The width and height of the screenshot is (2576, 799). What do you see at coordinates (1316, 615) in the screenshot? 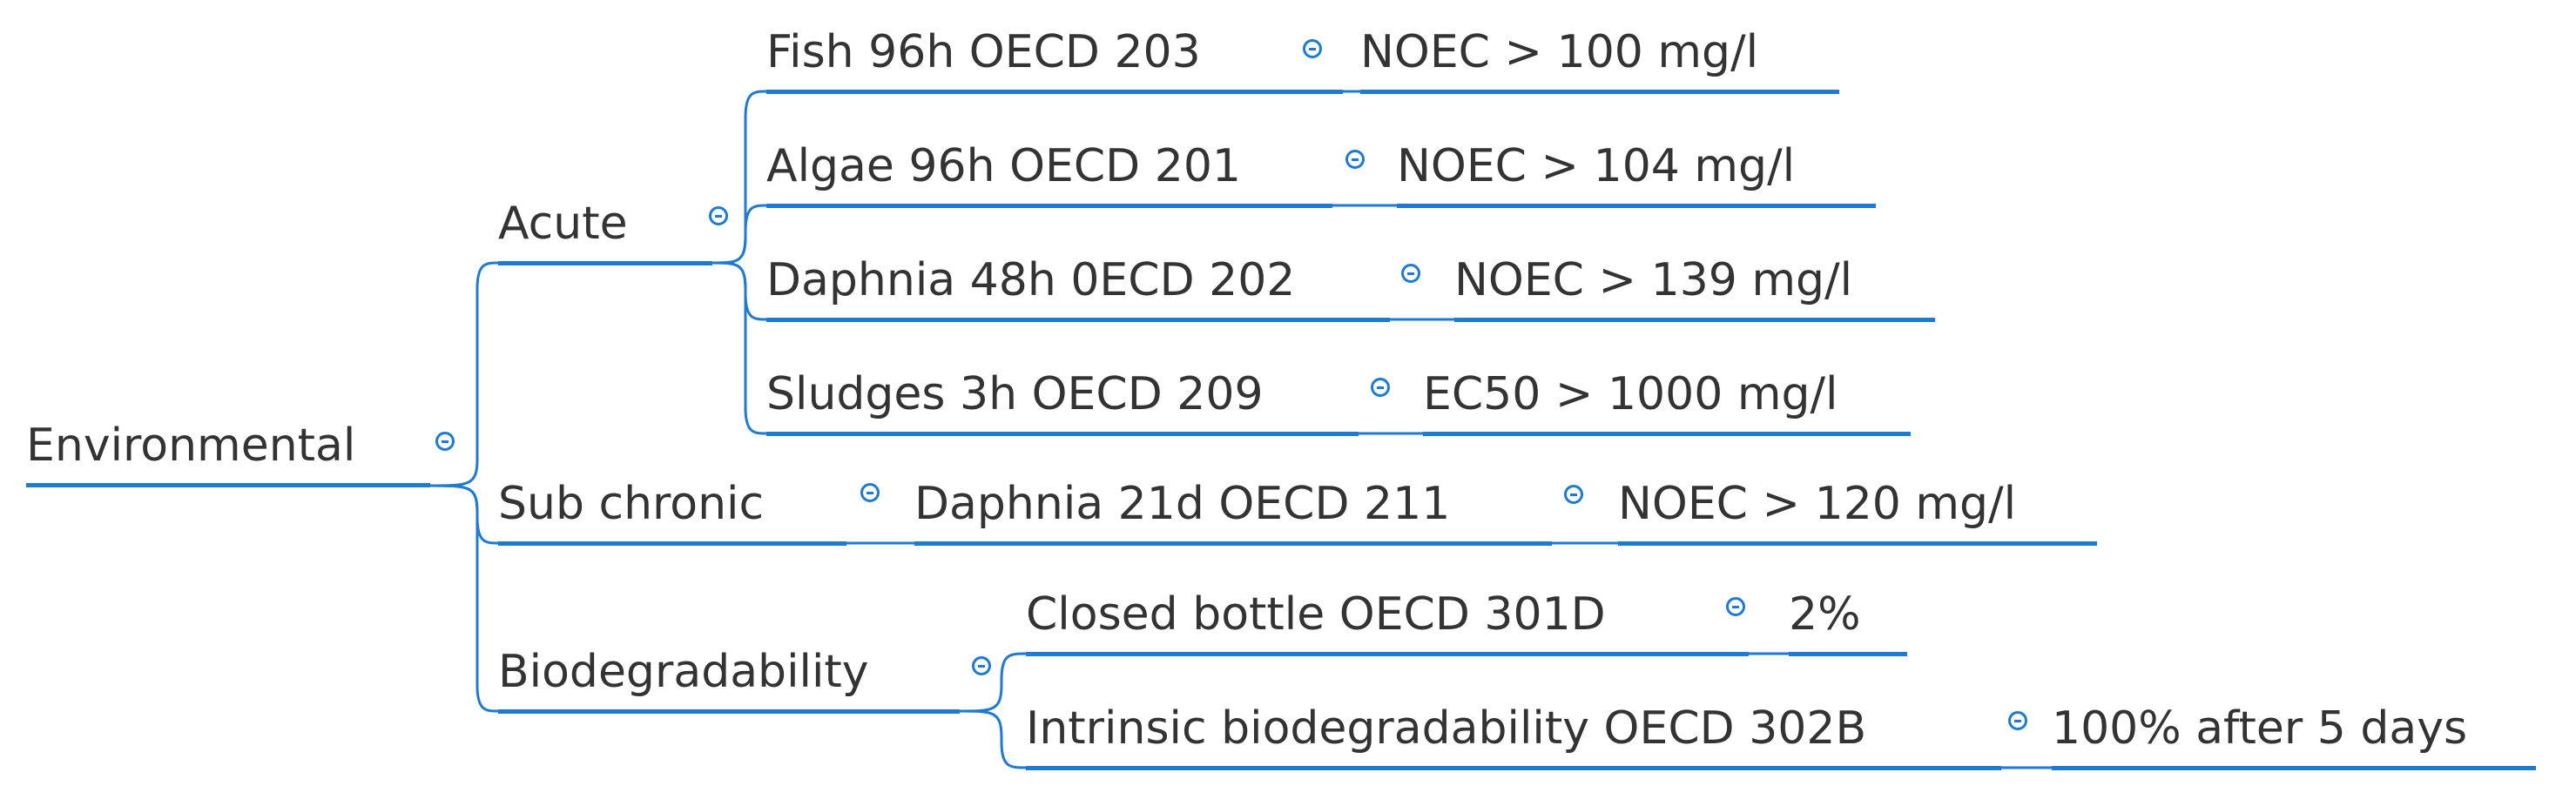
I see `node-label: Closed bottle OECD 301D` at bounding box center [1316, 615].